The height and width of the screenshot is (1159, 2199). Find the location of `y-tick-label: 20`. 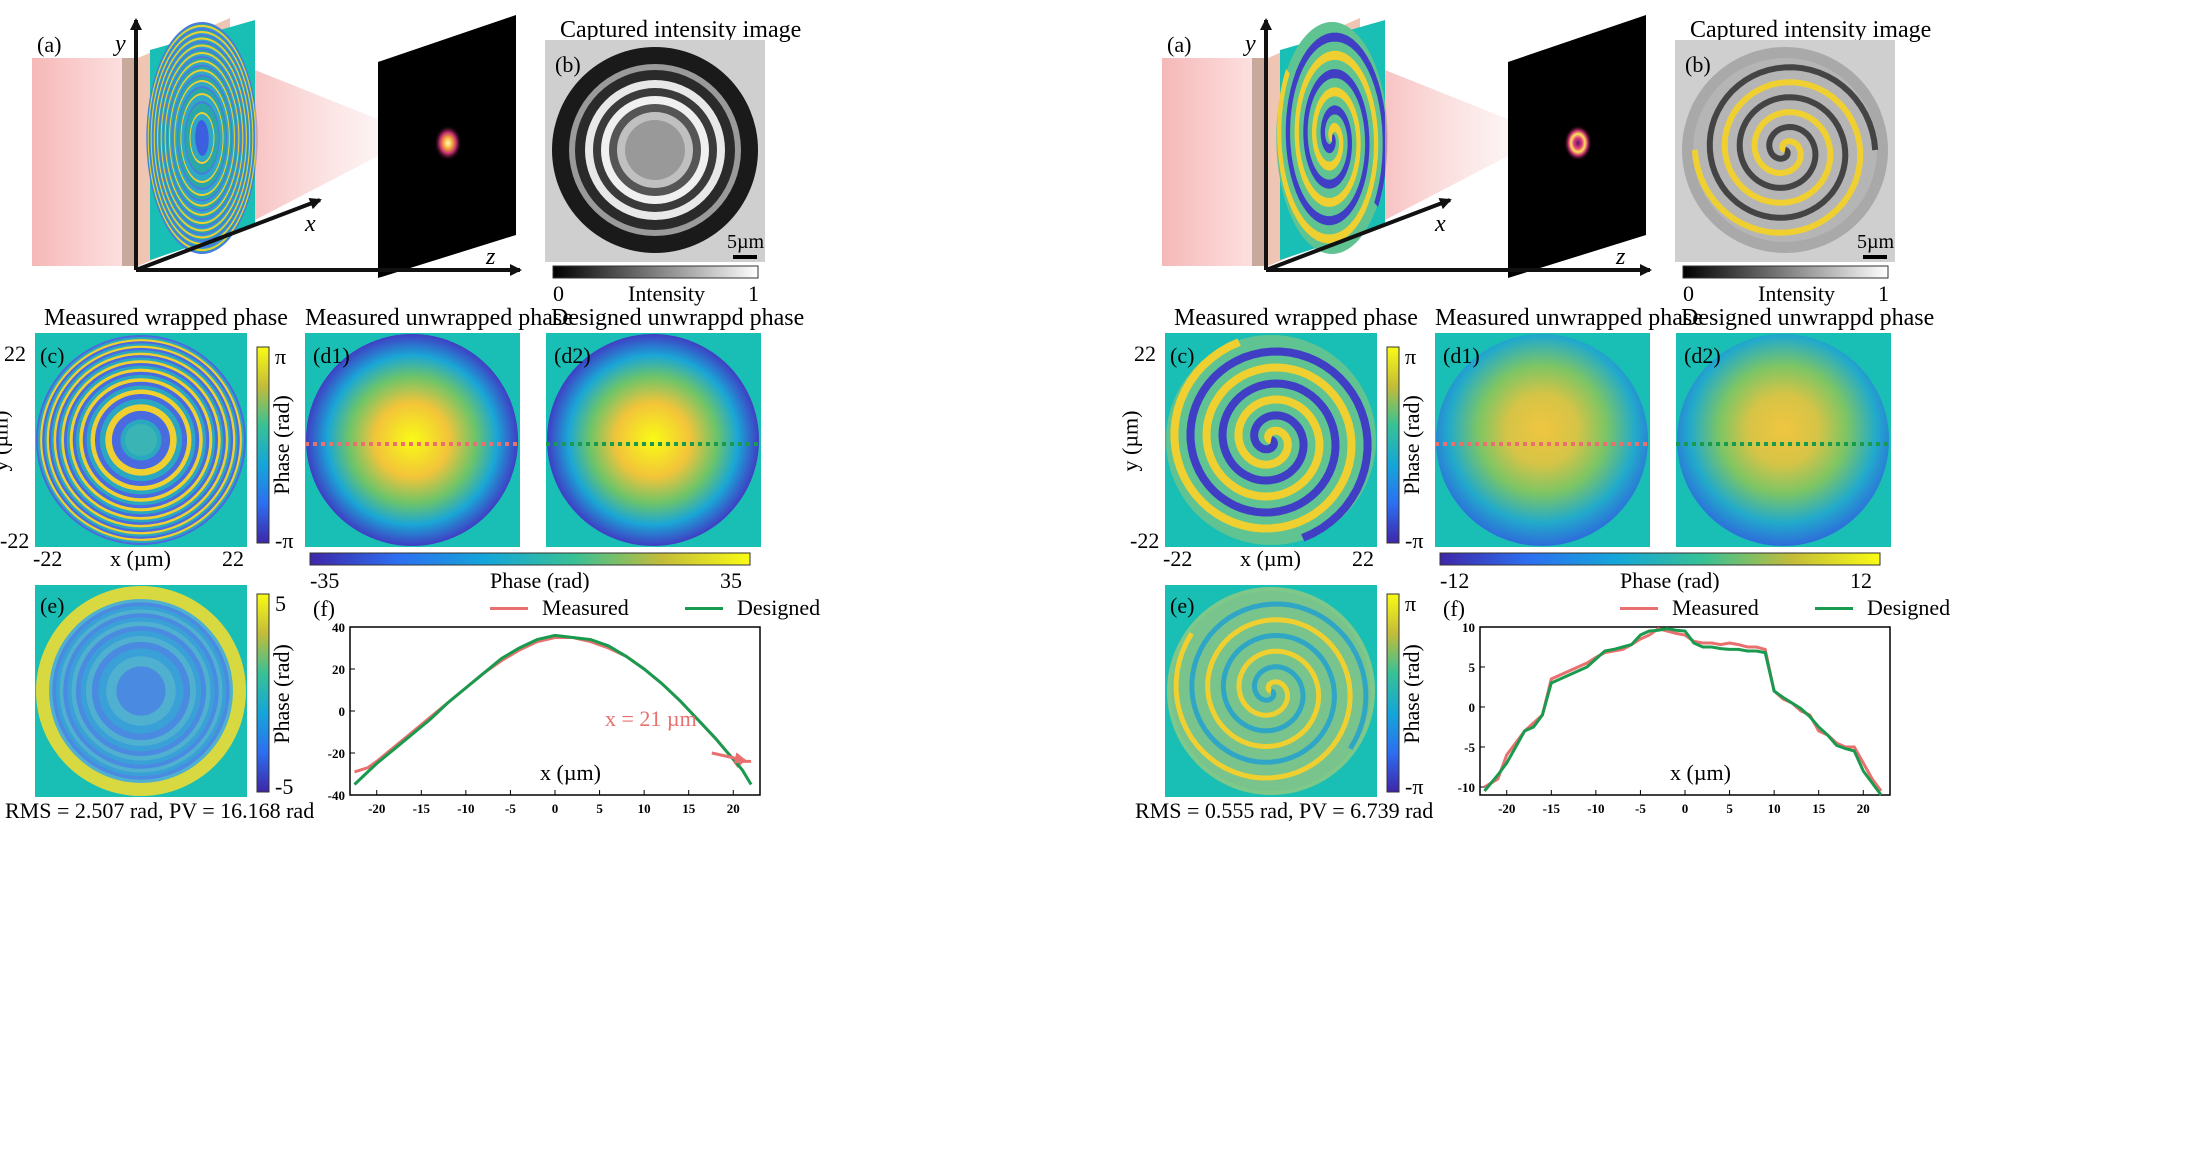

y-tick-label: 20 is located at coordinates (338, 669).